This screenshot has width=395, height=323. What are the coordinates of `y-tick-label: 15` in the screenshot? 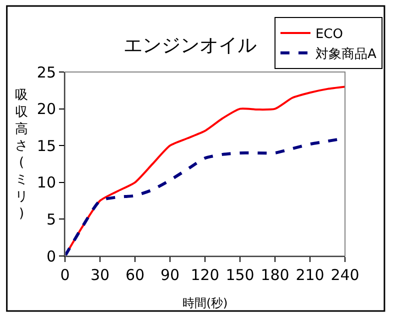 It's located at (46, 145).